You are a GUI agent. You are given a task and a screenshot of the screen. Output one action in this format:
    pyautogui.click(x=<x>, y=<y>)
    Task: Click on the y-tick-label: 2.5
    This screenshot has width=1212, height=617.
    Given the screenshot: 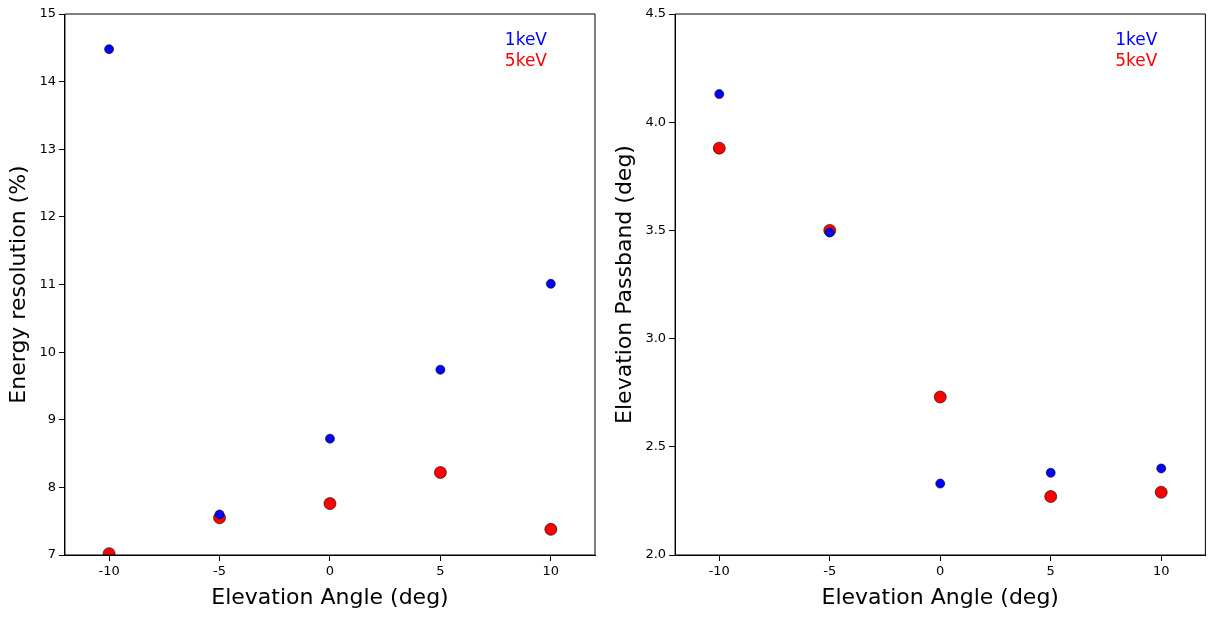 What is the action you would take?
    pyautogui.click(x=656, y=446)
    